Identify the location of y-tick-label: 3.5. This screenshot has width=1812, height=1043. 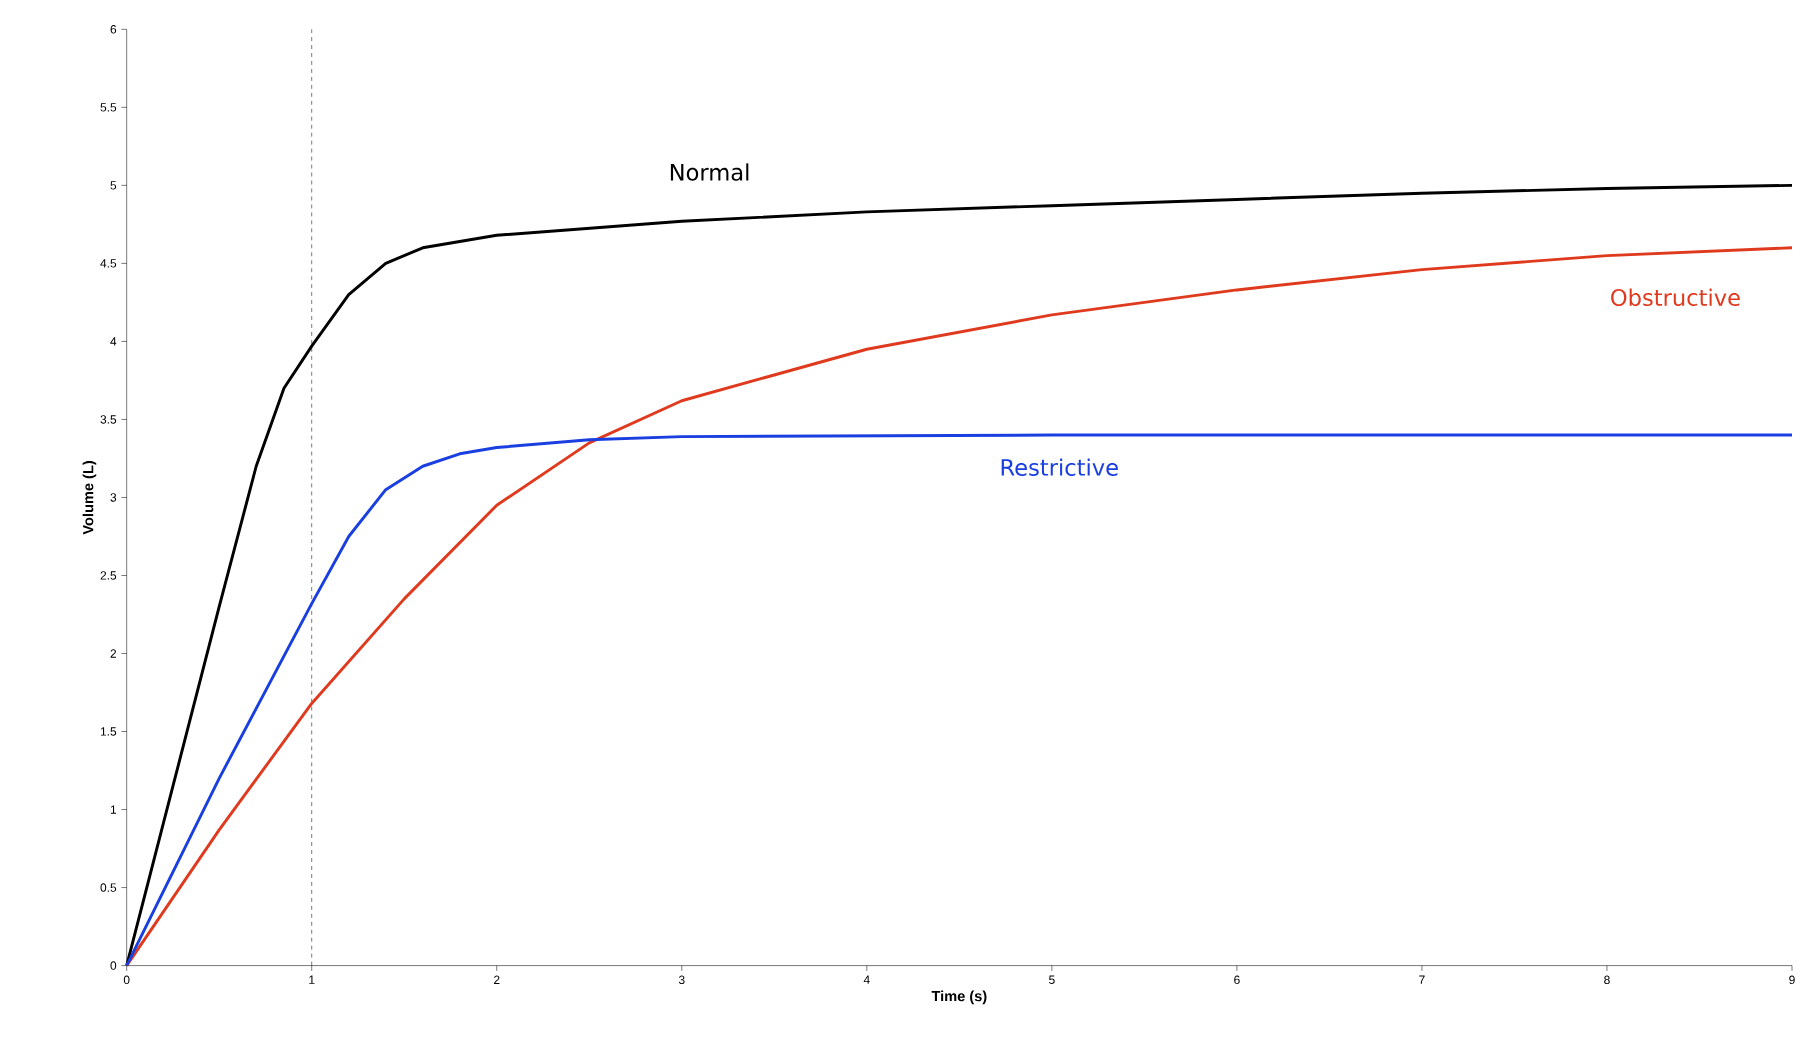
(108, 419).